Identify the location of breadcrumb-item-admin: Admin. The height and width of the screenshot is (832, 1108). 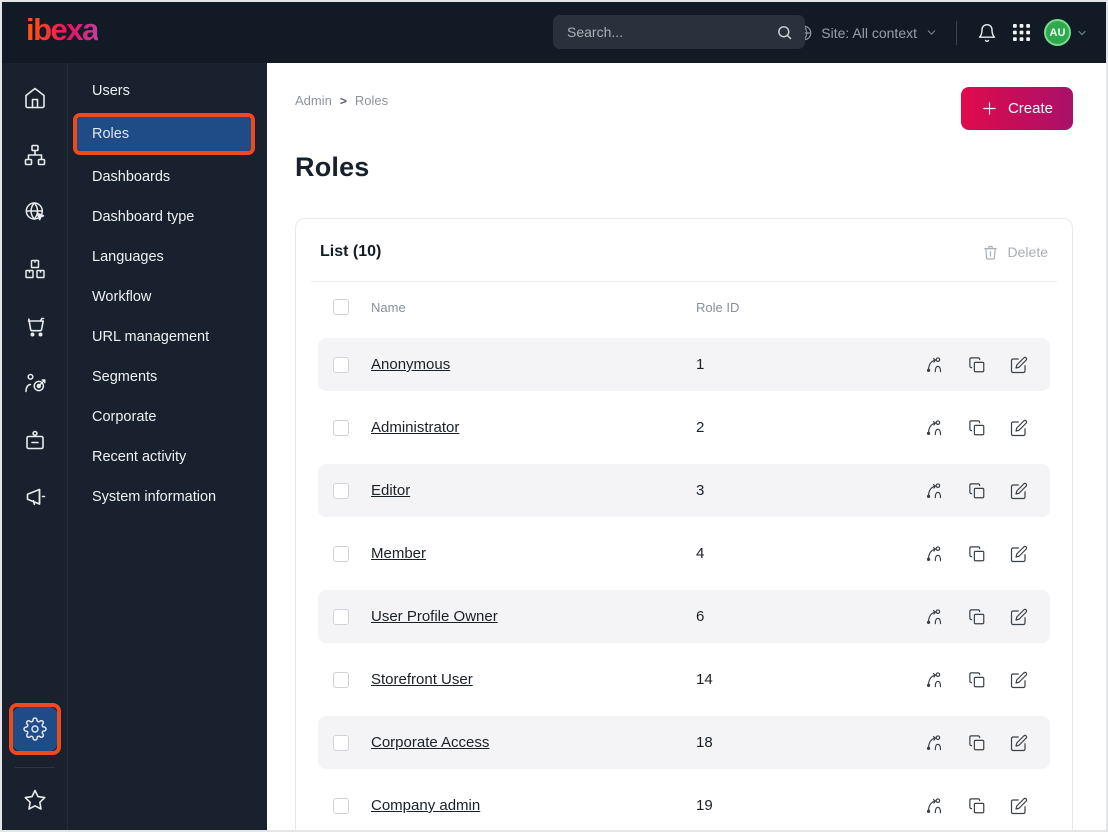
(313, 100).